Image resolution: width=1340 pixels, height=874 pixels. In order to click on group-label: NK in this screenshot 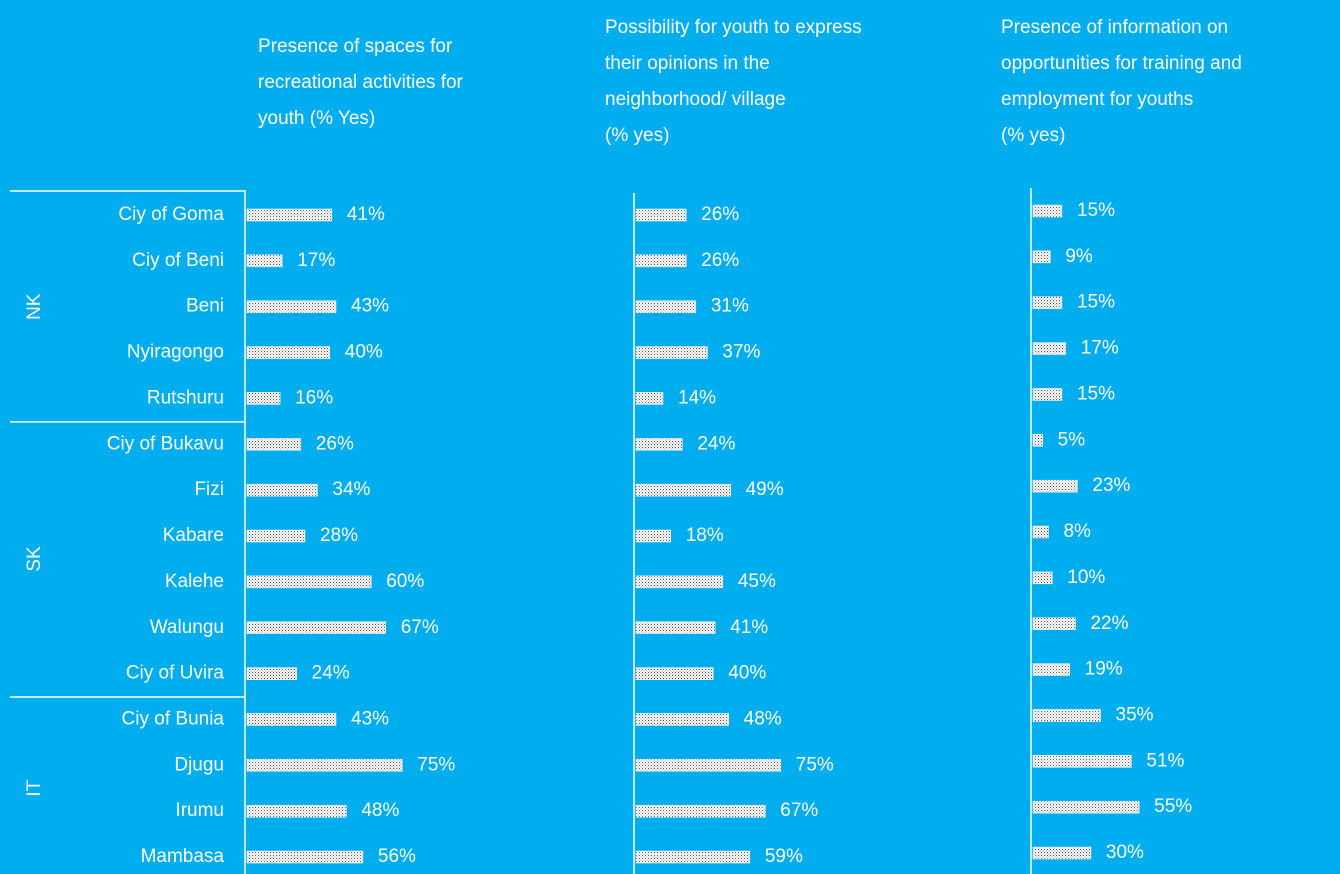, I will do `click(34, 306)`.